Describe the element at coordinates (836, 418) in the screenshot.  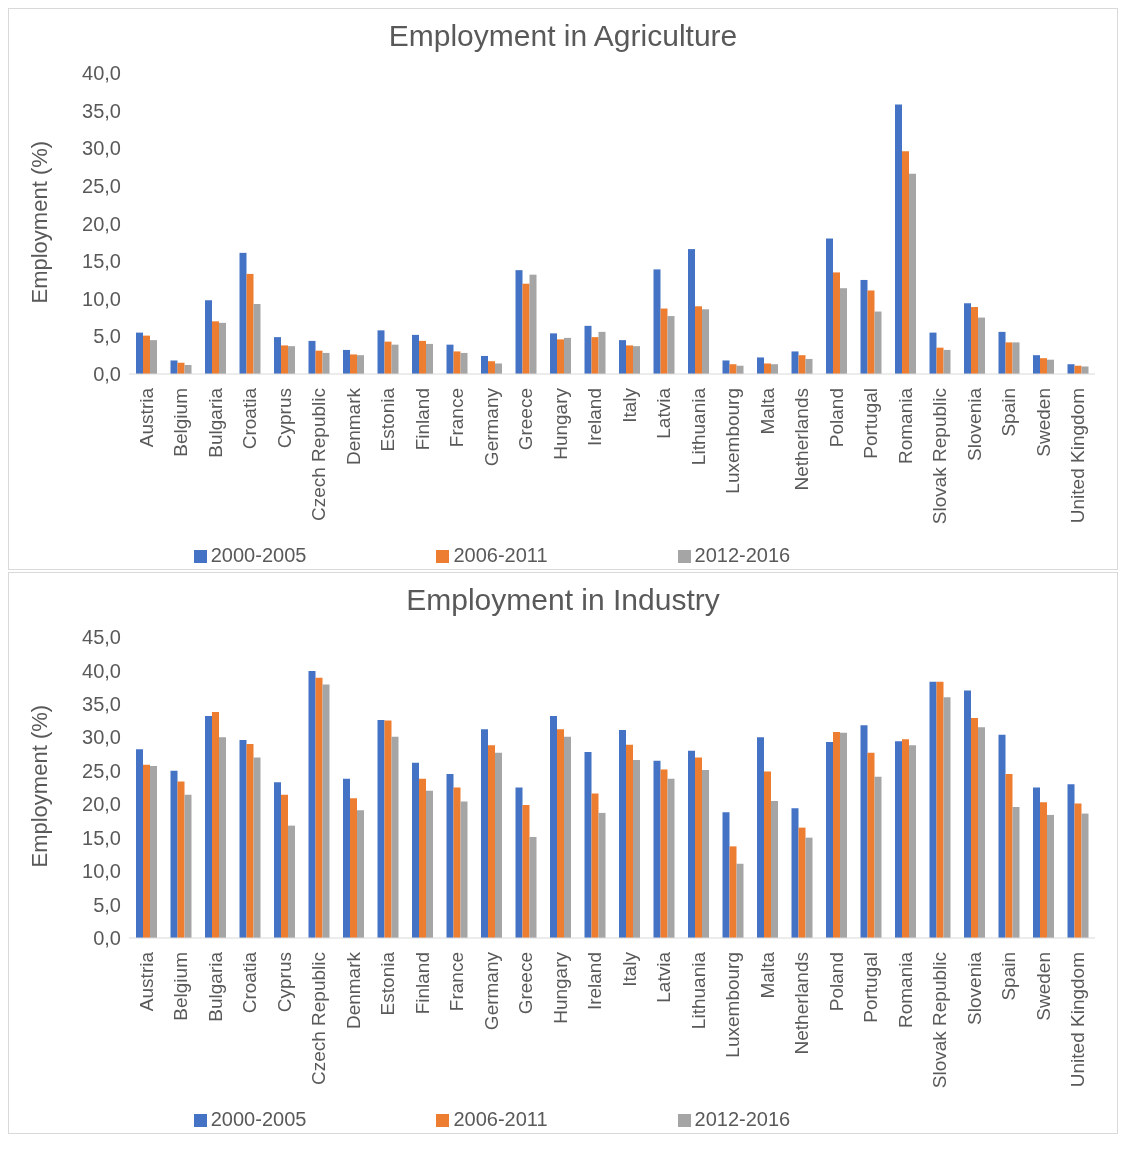
I see `x-tick-label: Poland` at that location.